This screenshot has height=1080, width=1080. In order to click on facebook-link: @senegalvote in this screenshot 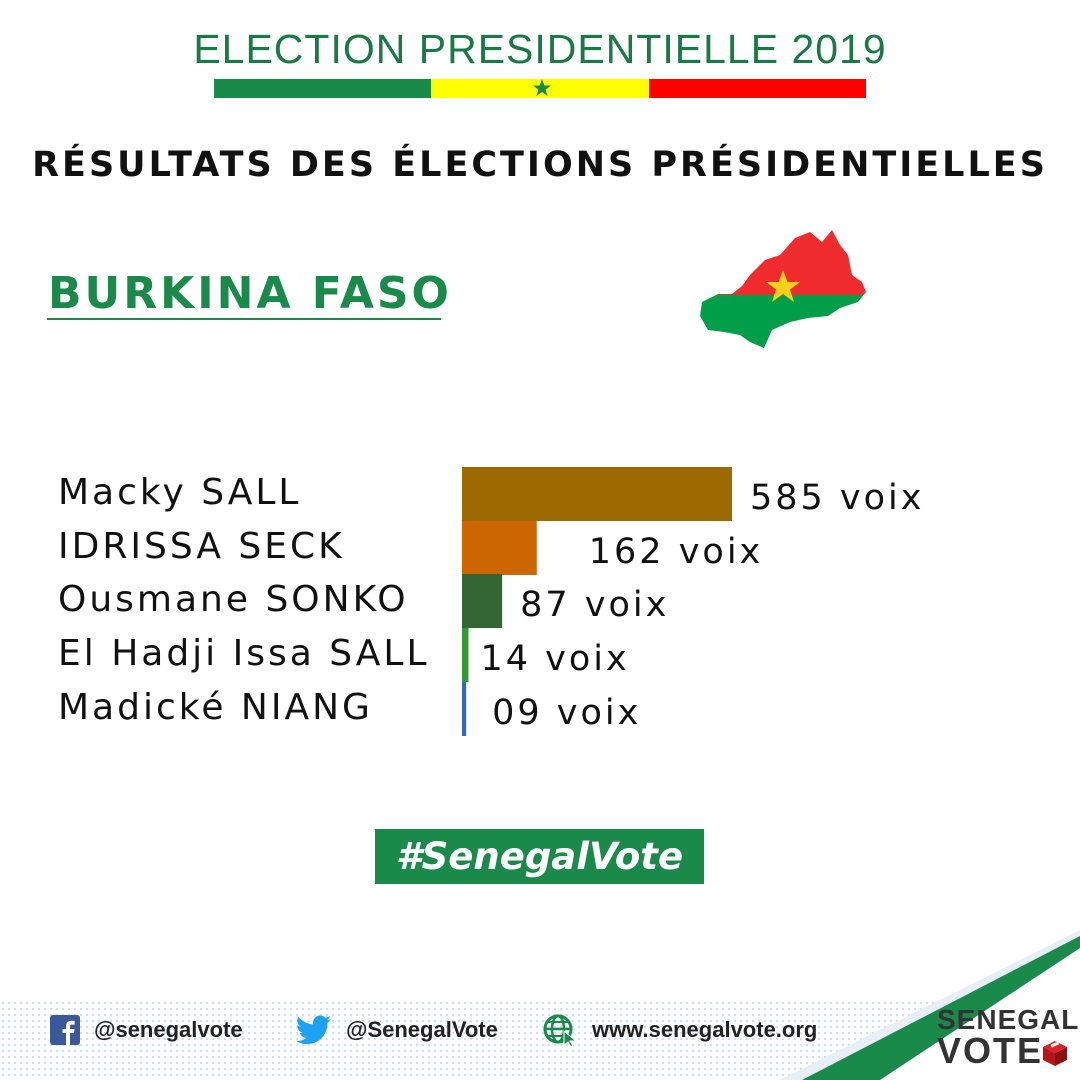, I will do `click(146, 1030)`.